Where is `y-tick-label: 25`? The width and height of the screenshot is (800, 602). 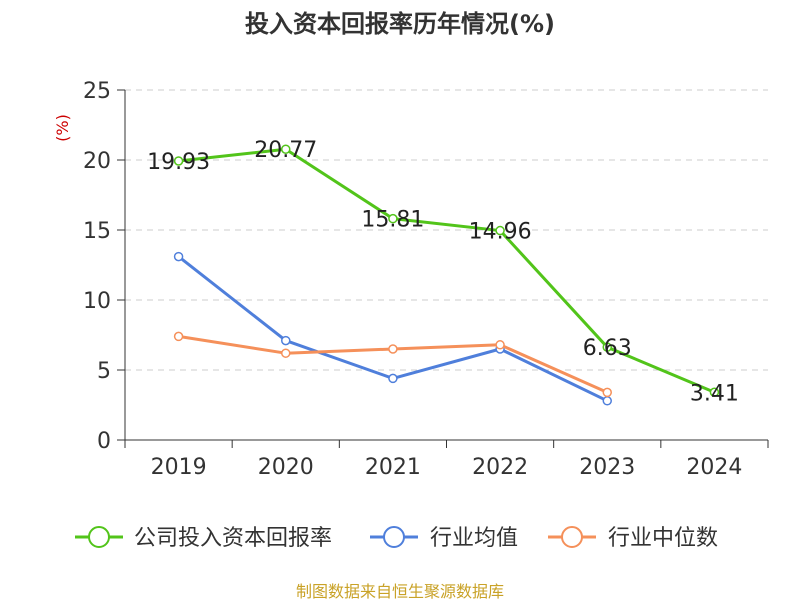
y-tick-label: 25 is located at coordinates (97, 91).